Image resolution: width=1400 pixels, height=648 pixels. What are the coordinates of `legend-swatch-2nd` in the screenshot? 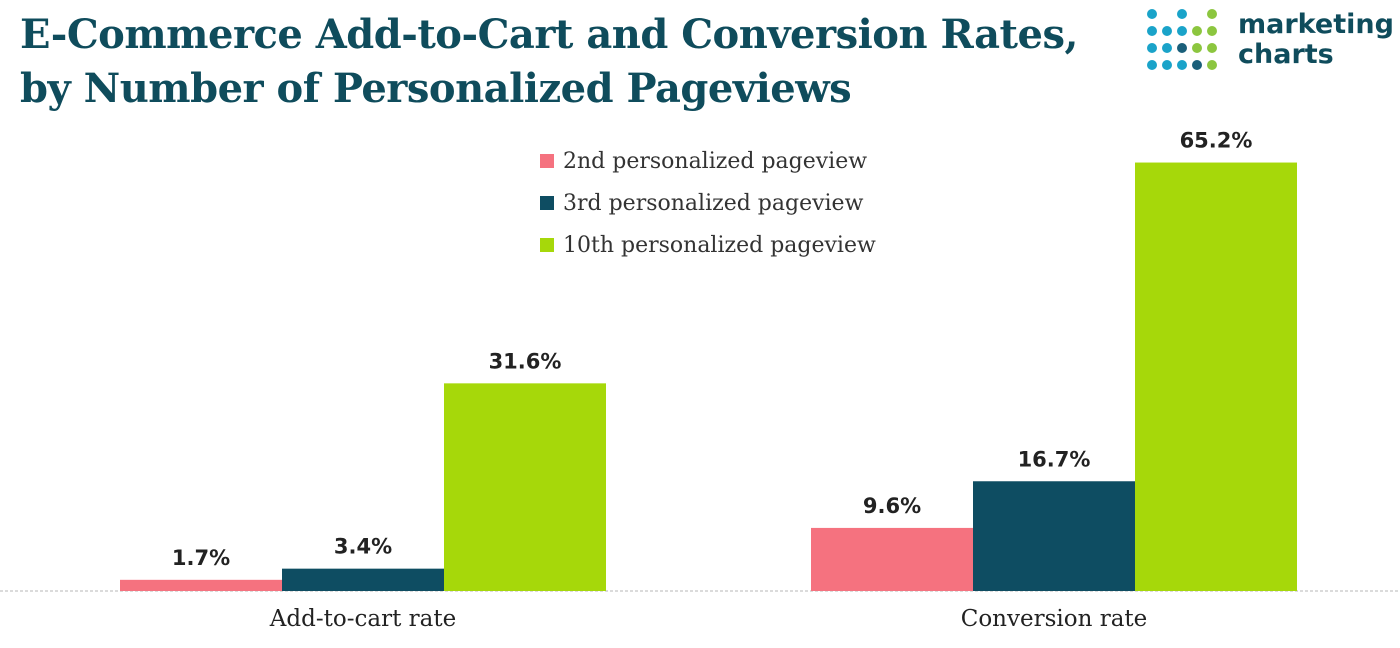 It's located at (547, 161).